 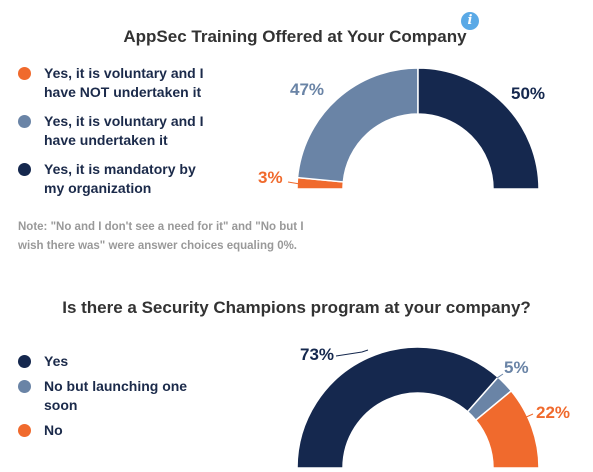 What do you see at coordinates (528, 93) in the screenshot?
I see `data-label: 50%` at bounding box center [528, 93].